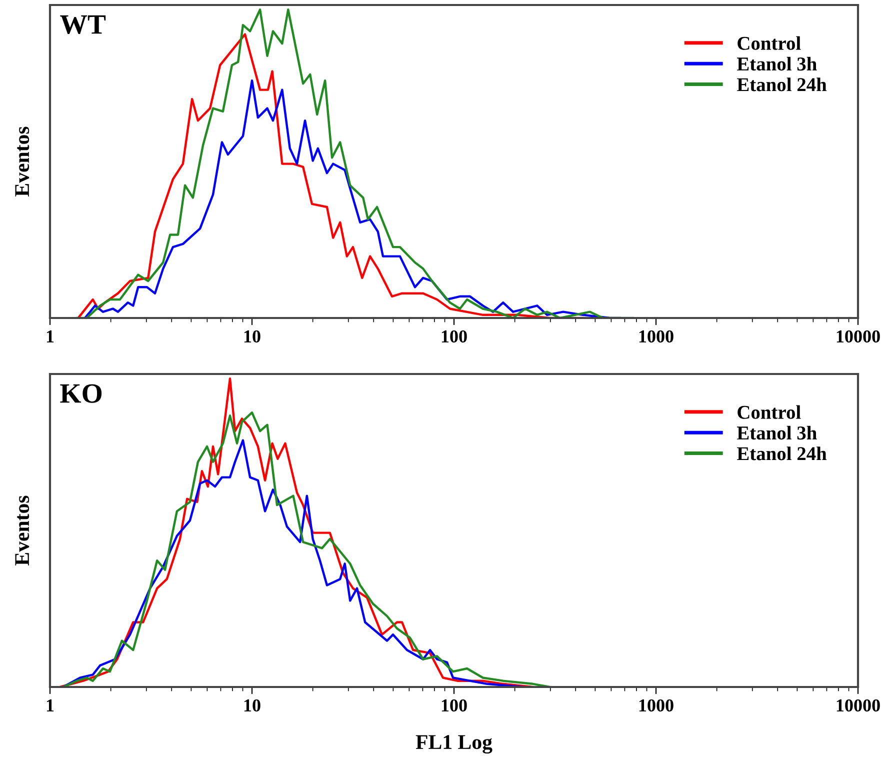 The width and height of the screenshot is (896, 767). What do you see at coordinates (83, 24) in the screenshot?
I see `chart-title: WT` at bounding box center [83, 24].